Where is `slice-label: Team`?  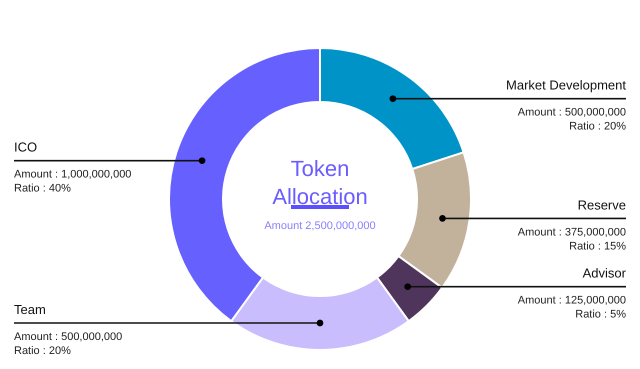 slice-label: Team is located at coordinates (30, 309).